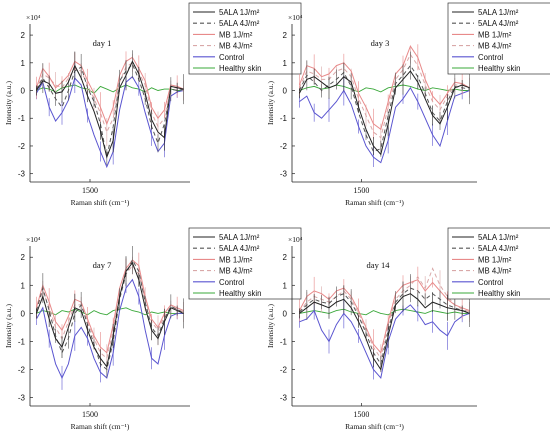 The height and width of the screenshot is (434, 550). I want to click on panel-title: day 3, so click(380, 43).